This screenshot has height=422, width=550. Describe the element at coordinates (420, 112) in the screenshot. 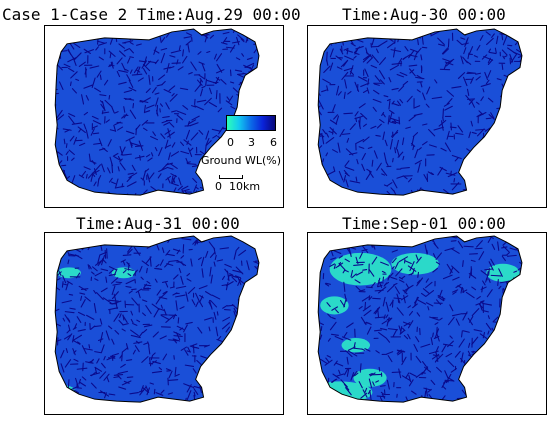

I see `basin-outline` at that location.